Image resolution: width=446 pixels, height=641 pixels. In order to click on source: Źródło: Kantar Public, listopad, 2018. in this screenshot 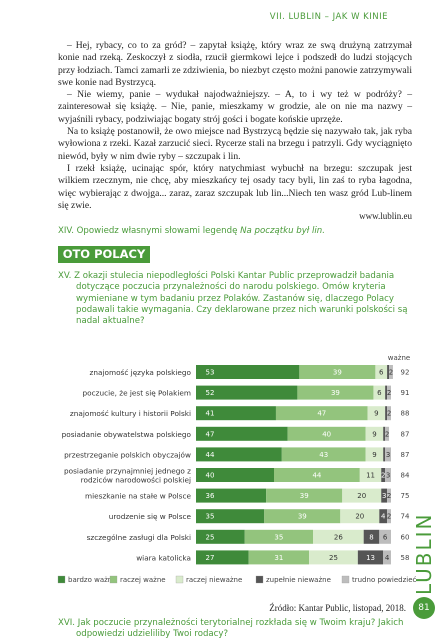, I will do `click(337, 608)`.